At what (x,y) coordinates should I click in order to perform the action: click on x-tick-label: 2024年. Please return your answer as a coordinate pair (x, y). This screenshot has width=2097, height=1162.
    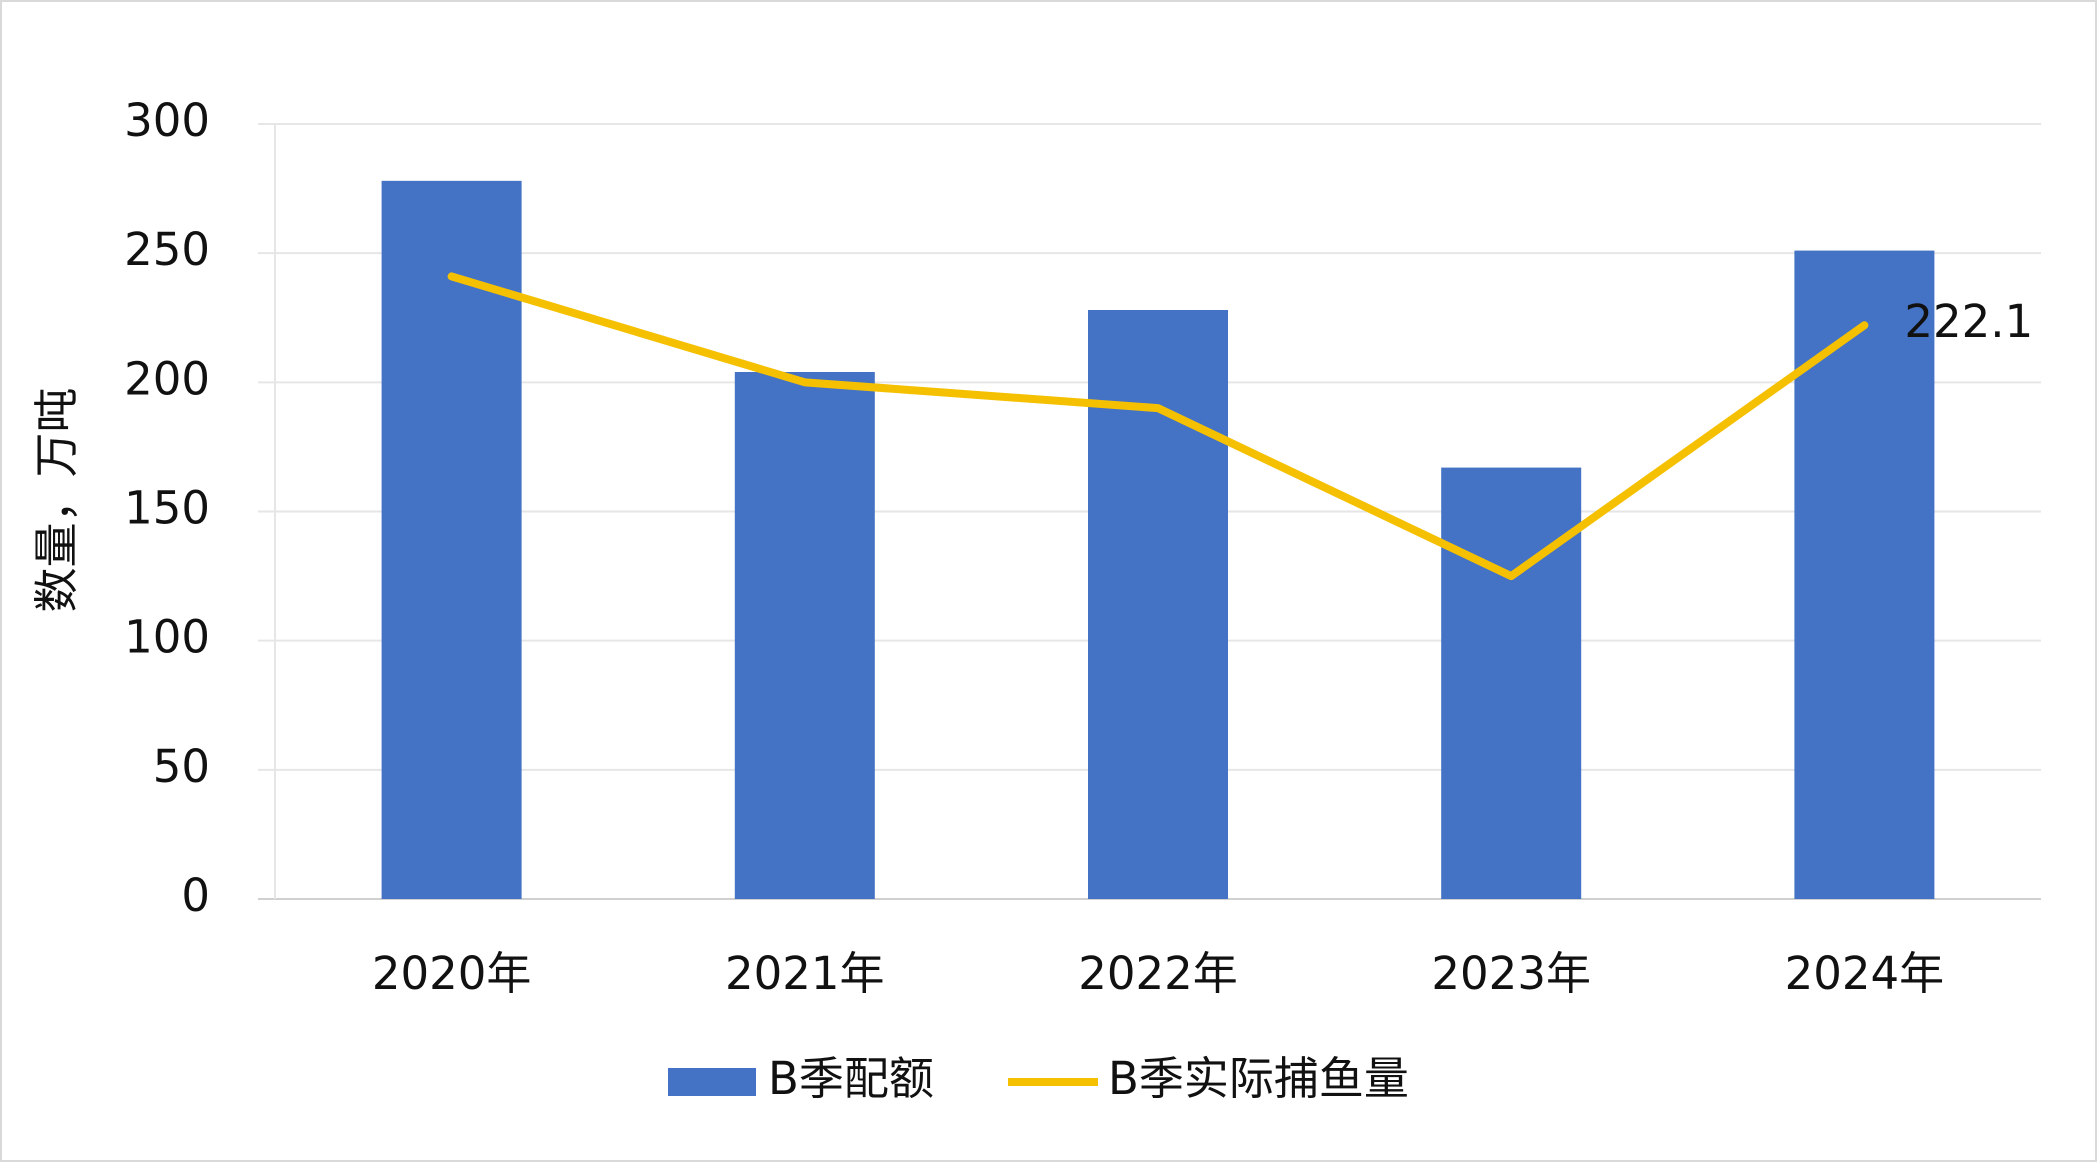
    Looking at the image, I should click on (1865, 973).